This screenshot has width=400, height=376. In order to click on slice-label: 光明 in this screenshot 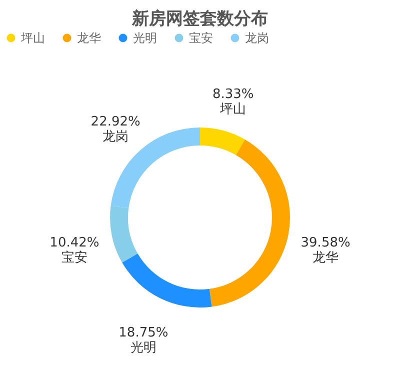, I will do `click(143, 348)`.